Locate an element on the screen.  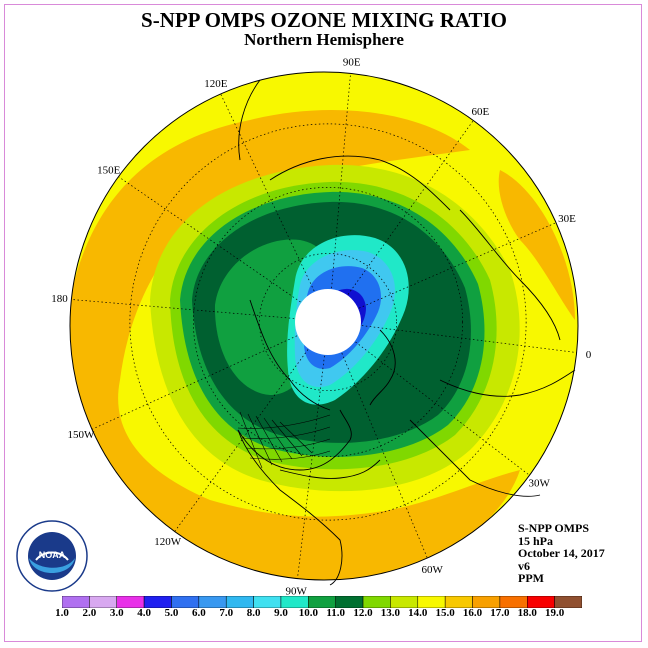
colorbar-tick: 11.0 is located at coordinates (335, 613).